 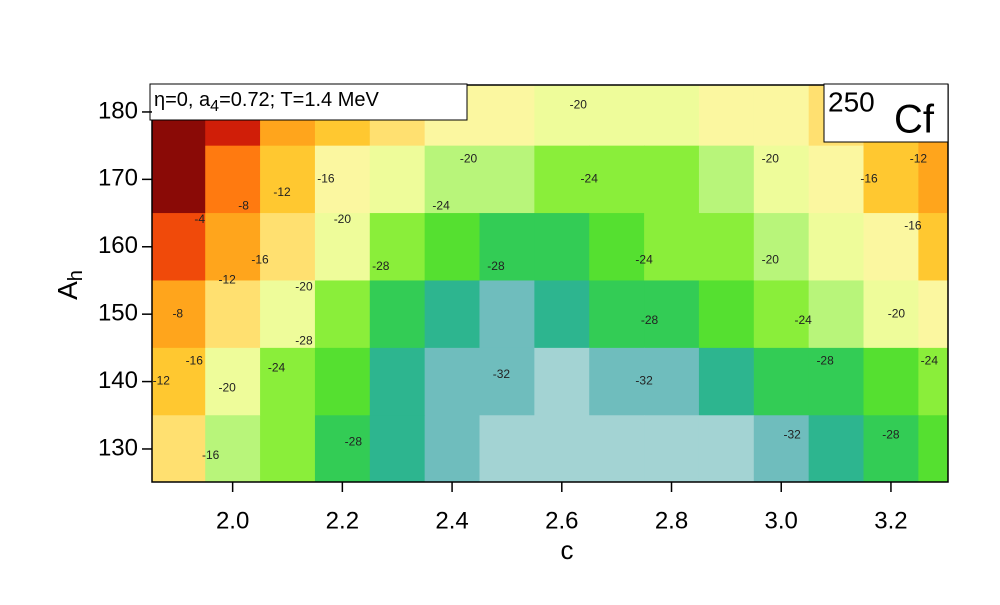 What do you see at coordinates (886, 113) in the screenshot?
I see `nucleus-frame` at bounding box center [886, 113].